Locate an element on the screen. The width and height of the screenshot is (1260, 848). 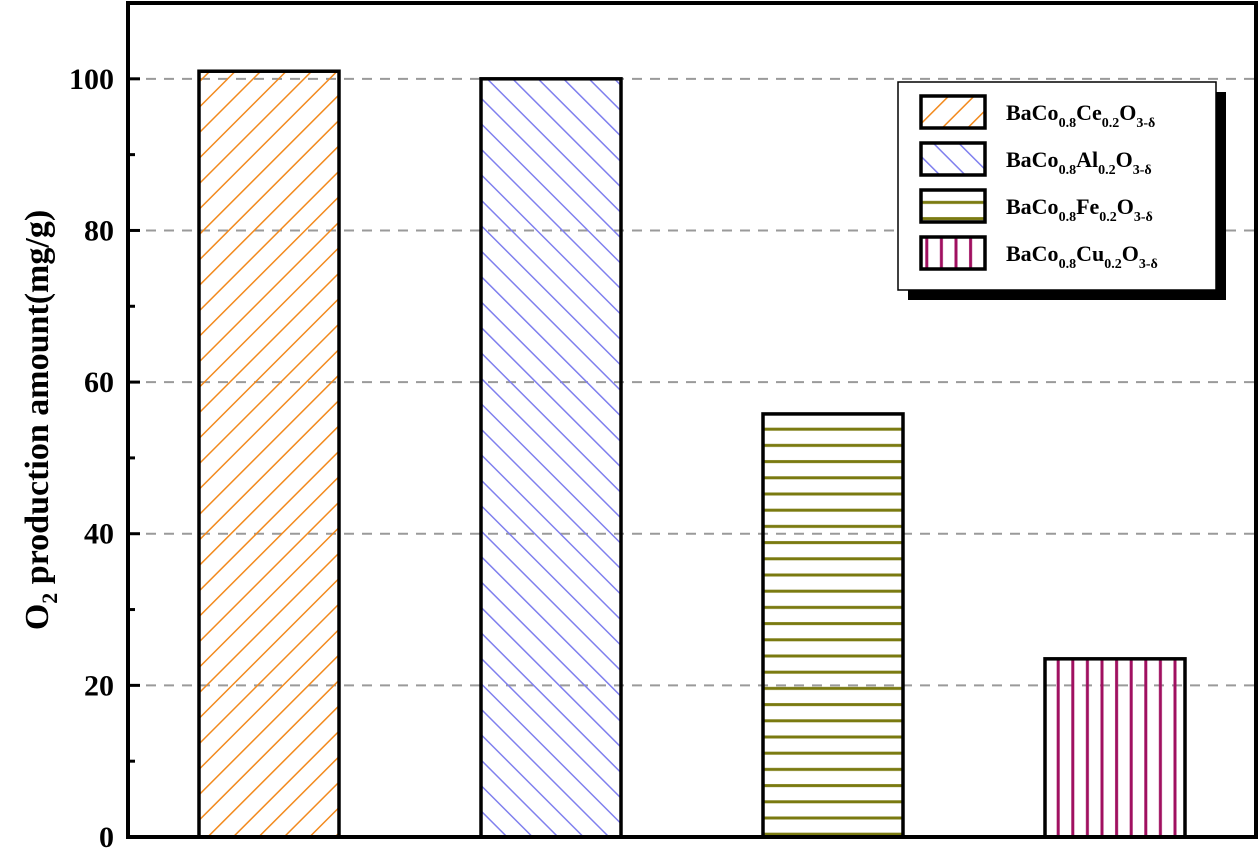
y-tick-label: 100 is located at coordinates (91, 79).